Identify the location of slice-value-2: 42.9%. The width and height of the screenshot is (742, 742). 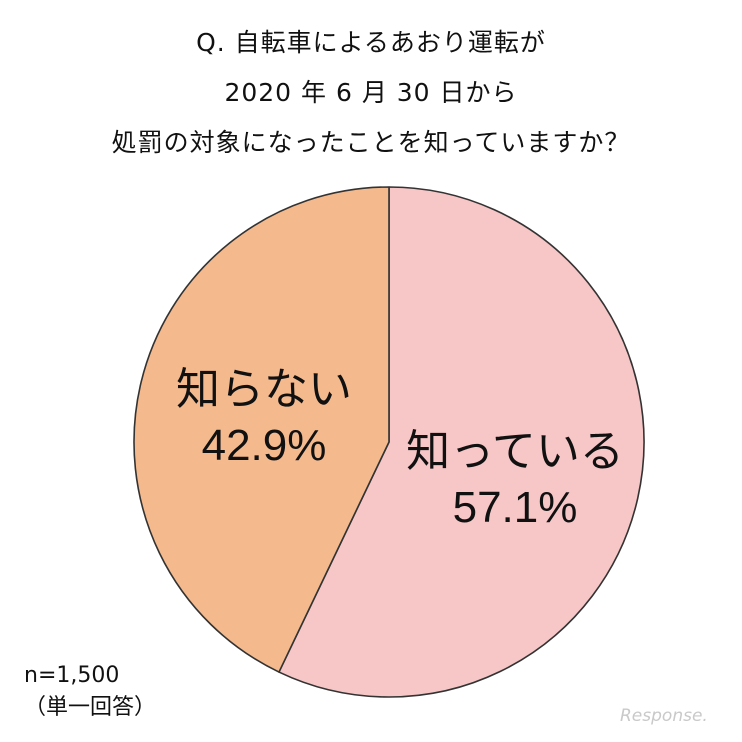
(264, 445).